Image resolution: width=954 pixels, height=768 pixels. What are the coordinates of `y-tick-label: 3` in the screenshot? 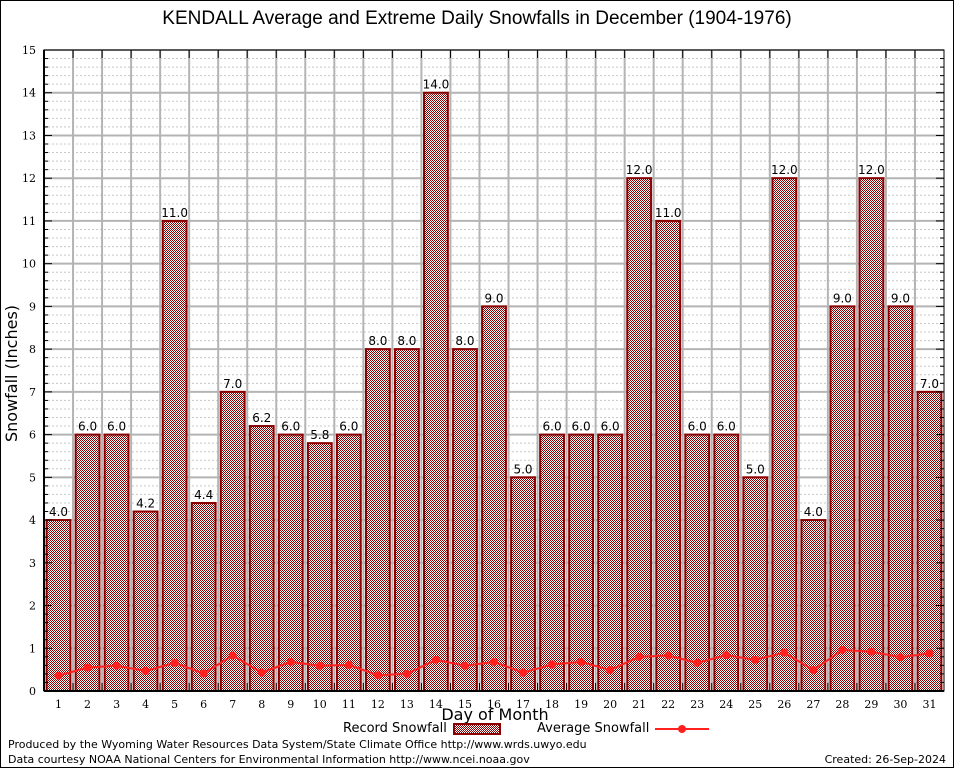 It's located at (32, 563).